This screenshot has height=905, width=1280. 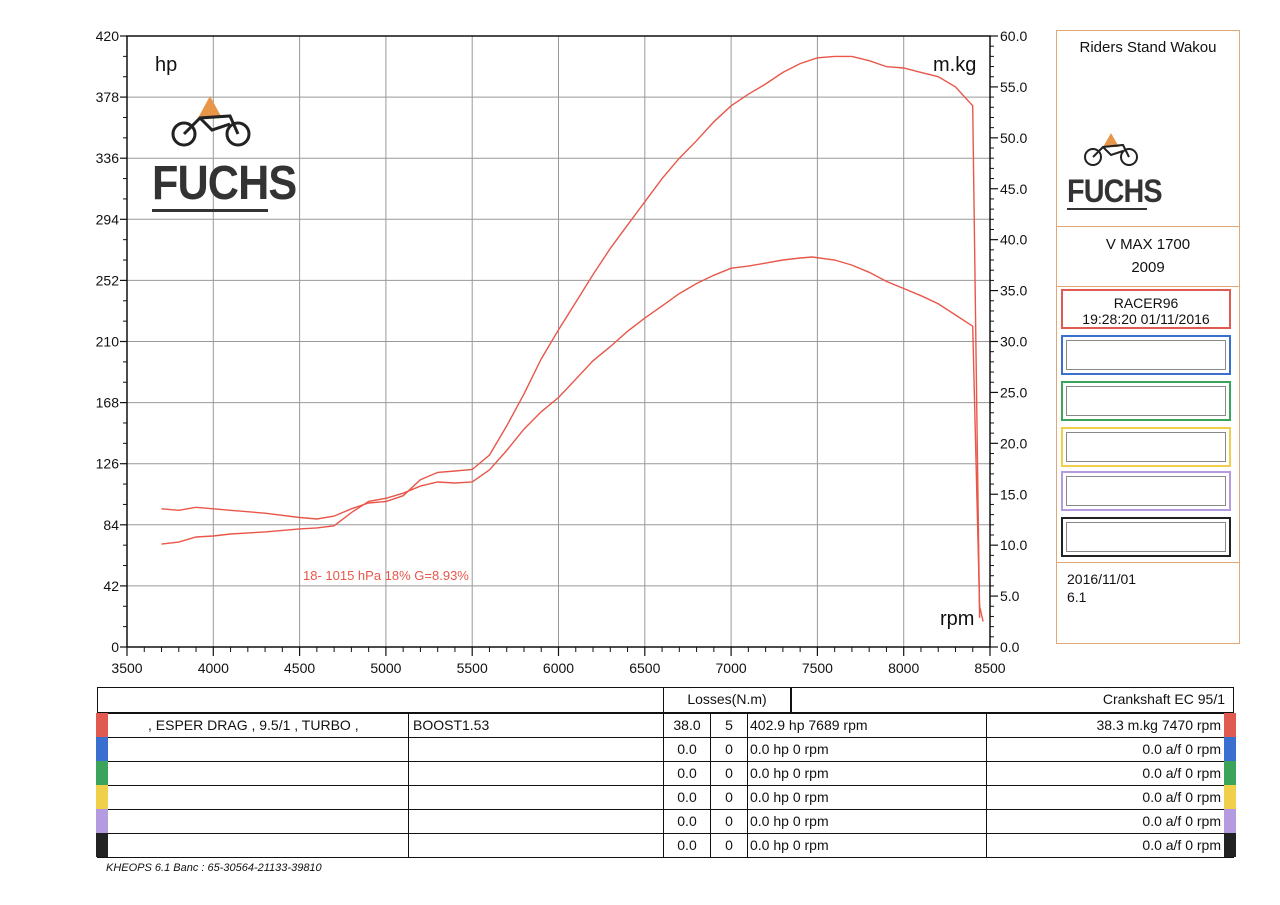 What do you see at coordinates (224, 154) in the screenshot?
I see `fuchs-logo: FUCHS` at bounding box center [224, 154].